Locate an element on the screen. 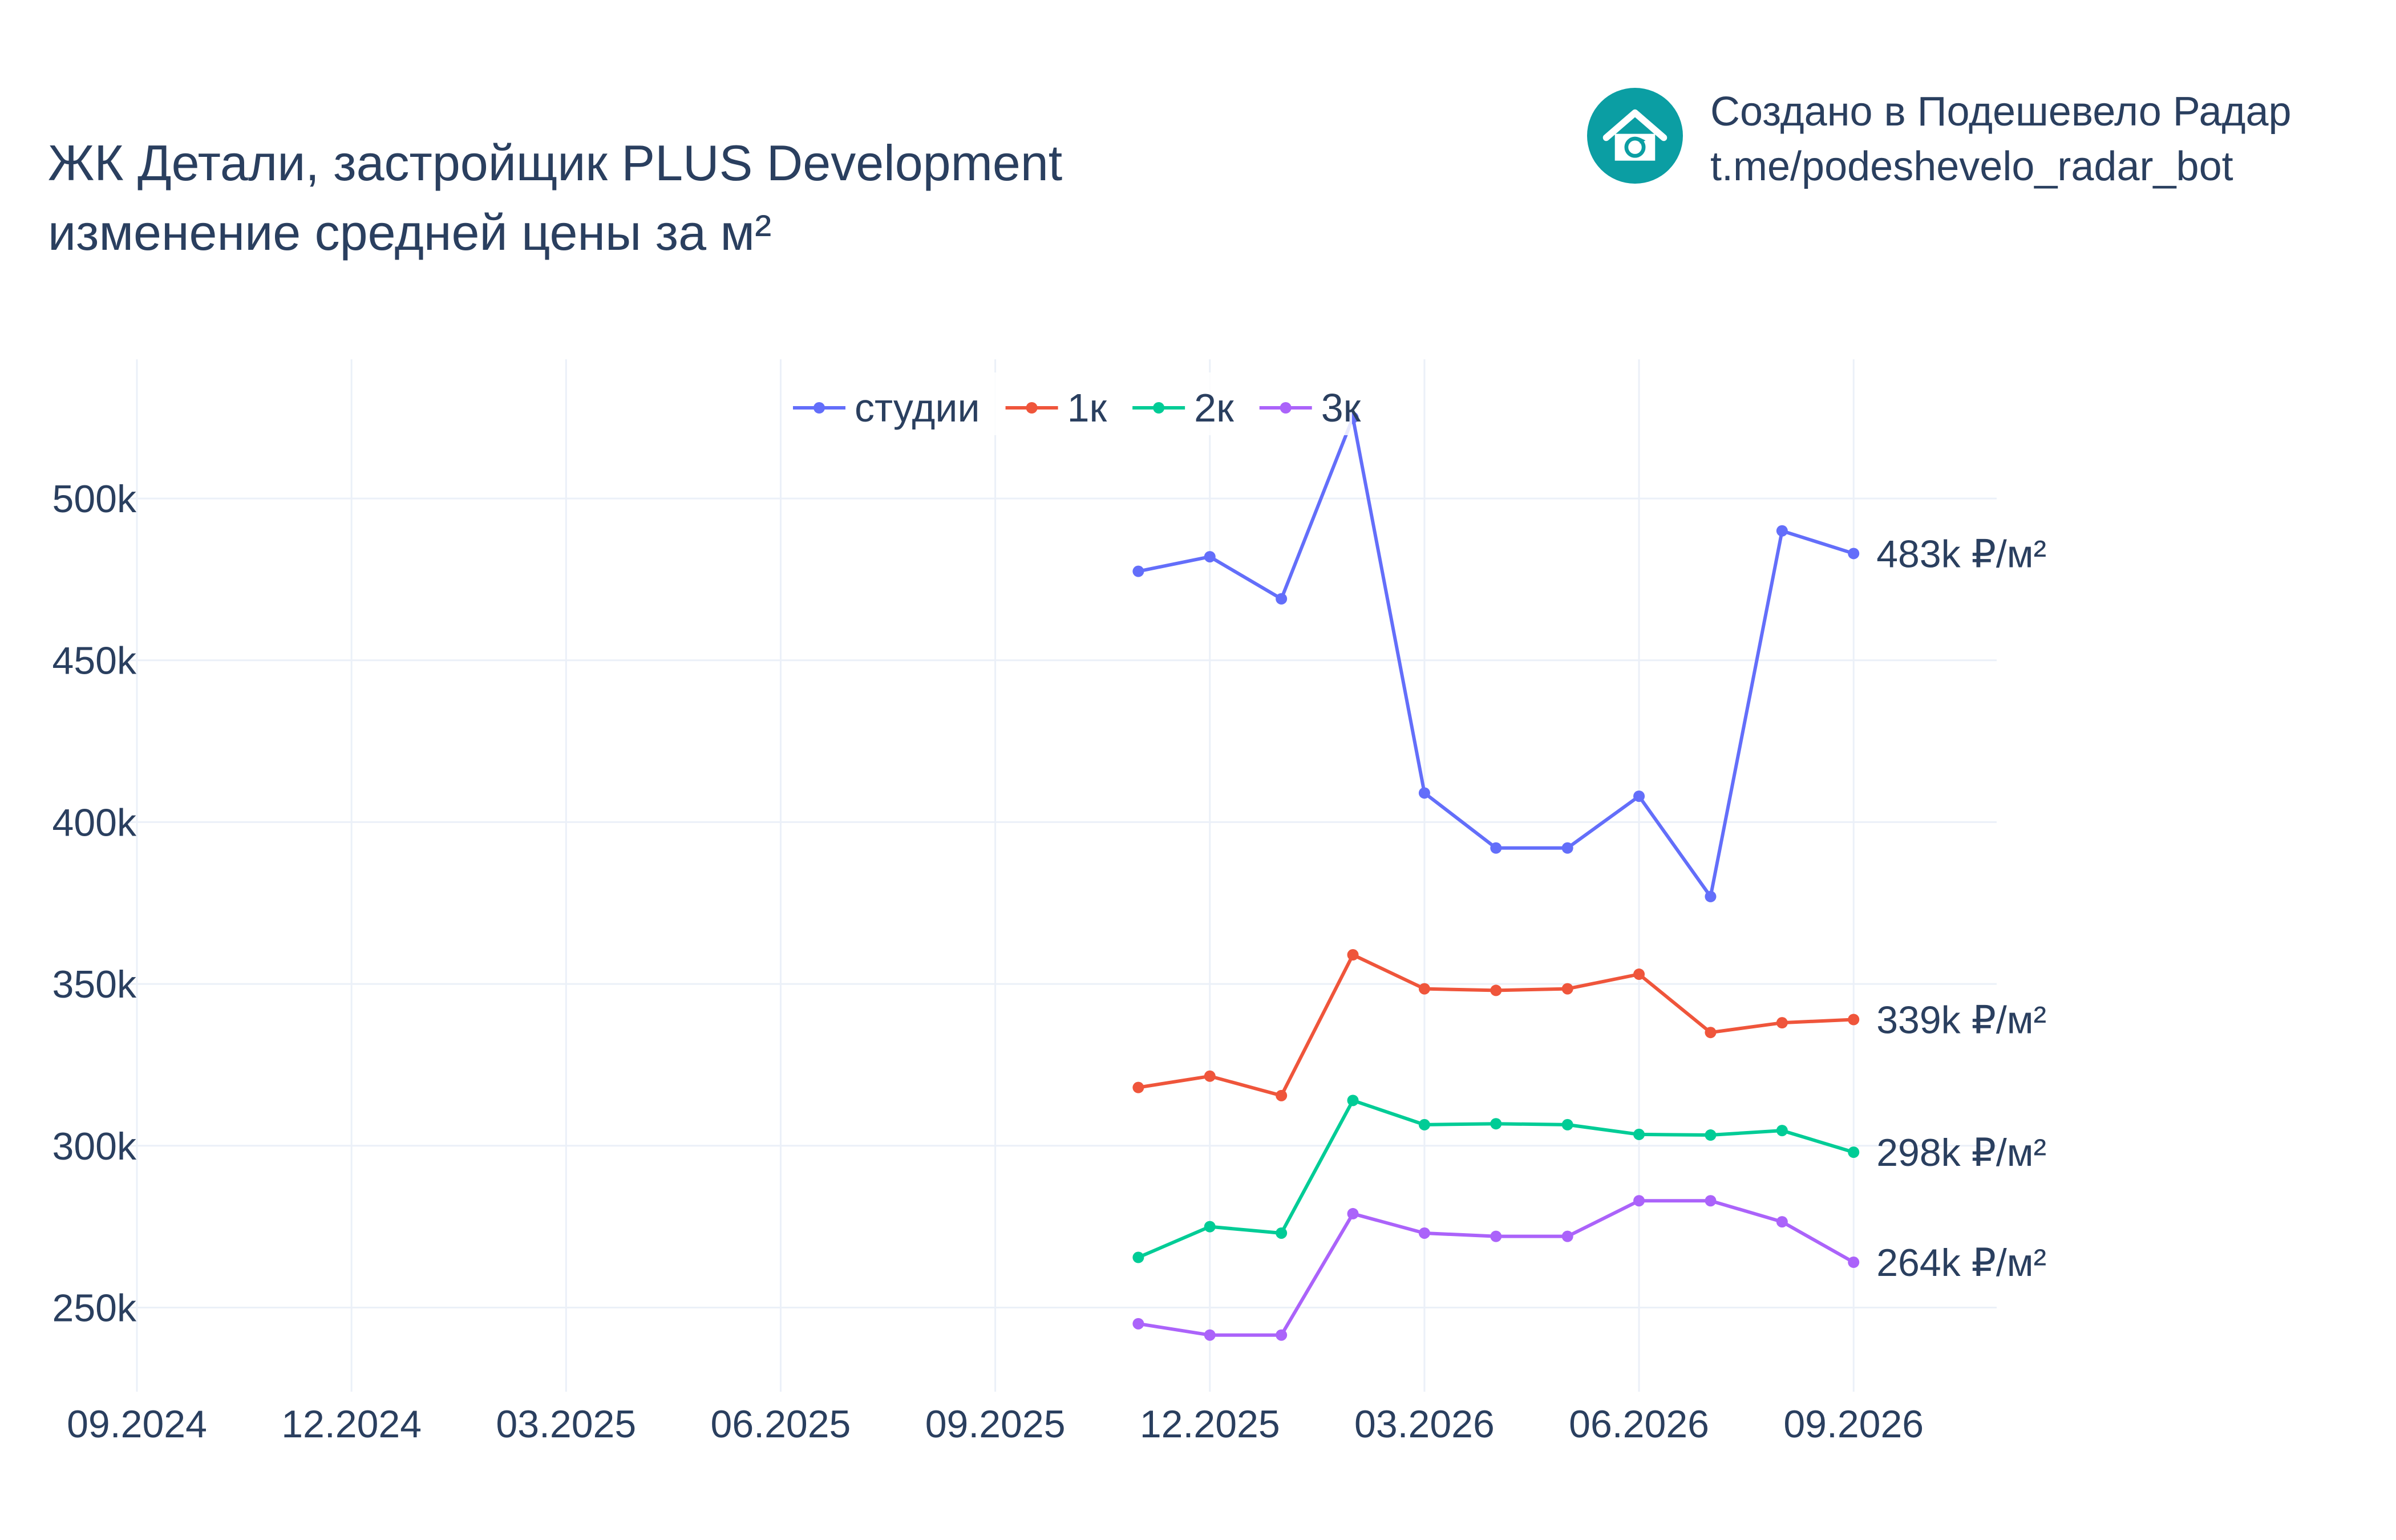 This screenshot has width=2396, height=1540. legend-background is located at coordinates (1067, 404).